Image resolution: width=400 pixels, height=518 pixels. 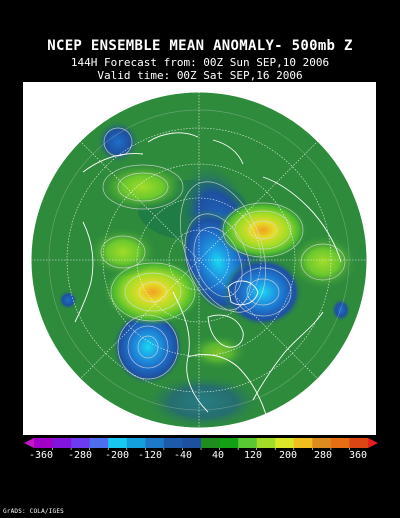 What do you see at coordinates (80, 455) in the screenshot?
I see `colorbar-label: -280` at bounding box center [80, 455].